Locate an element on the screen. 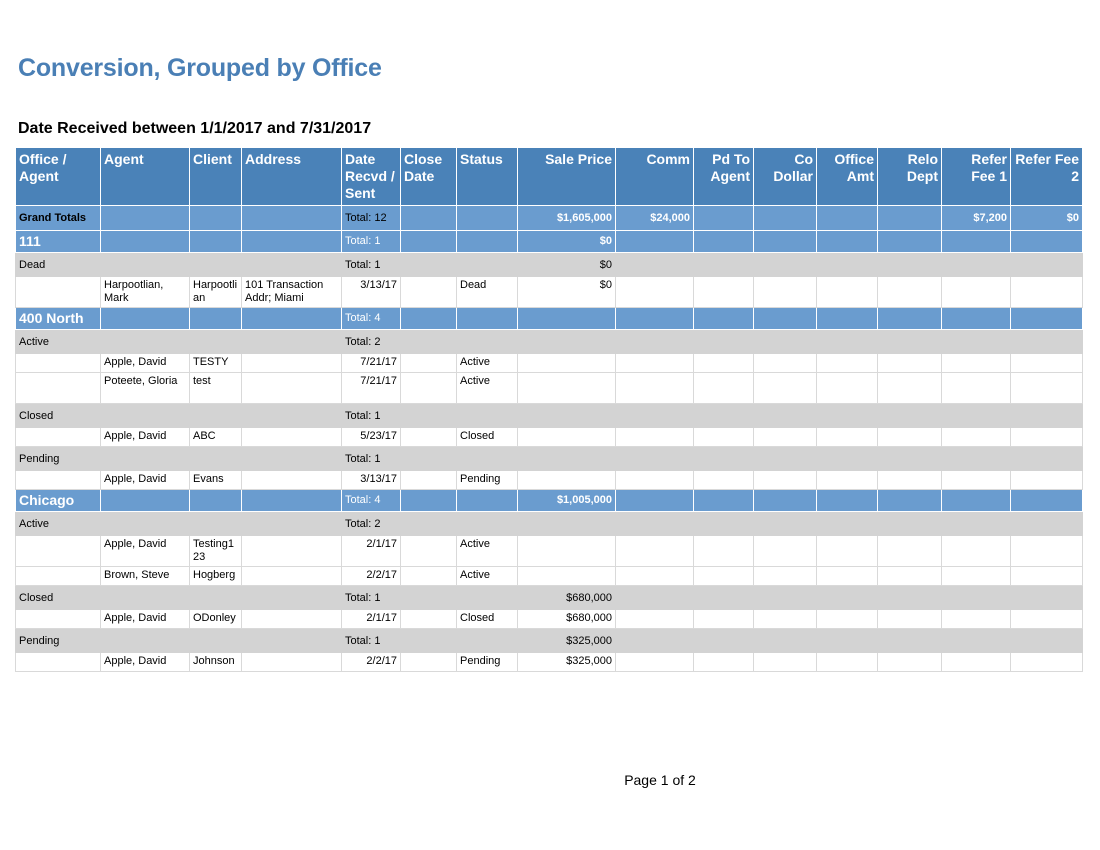 This screenshot has height=850, width=1100. office-row: 111 Total: 1 $0 is located at coordinates (549, 241).